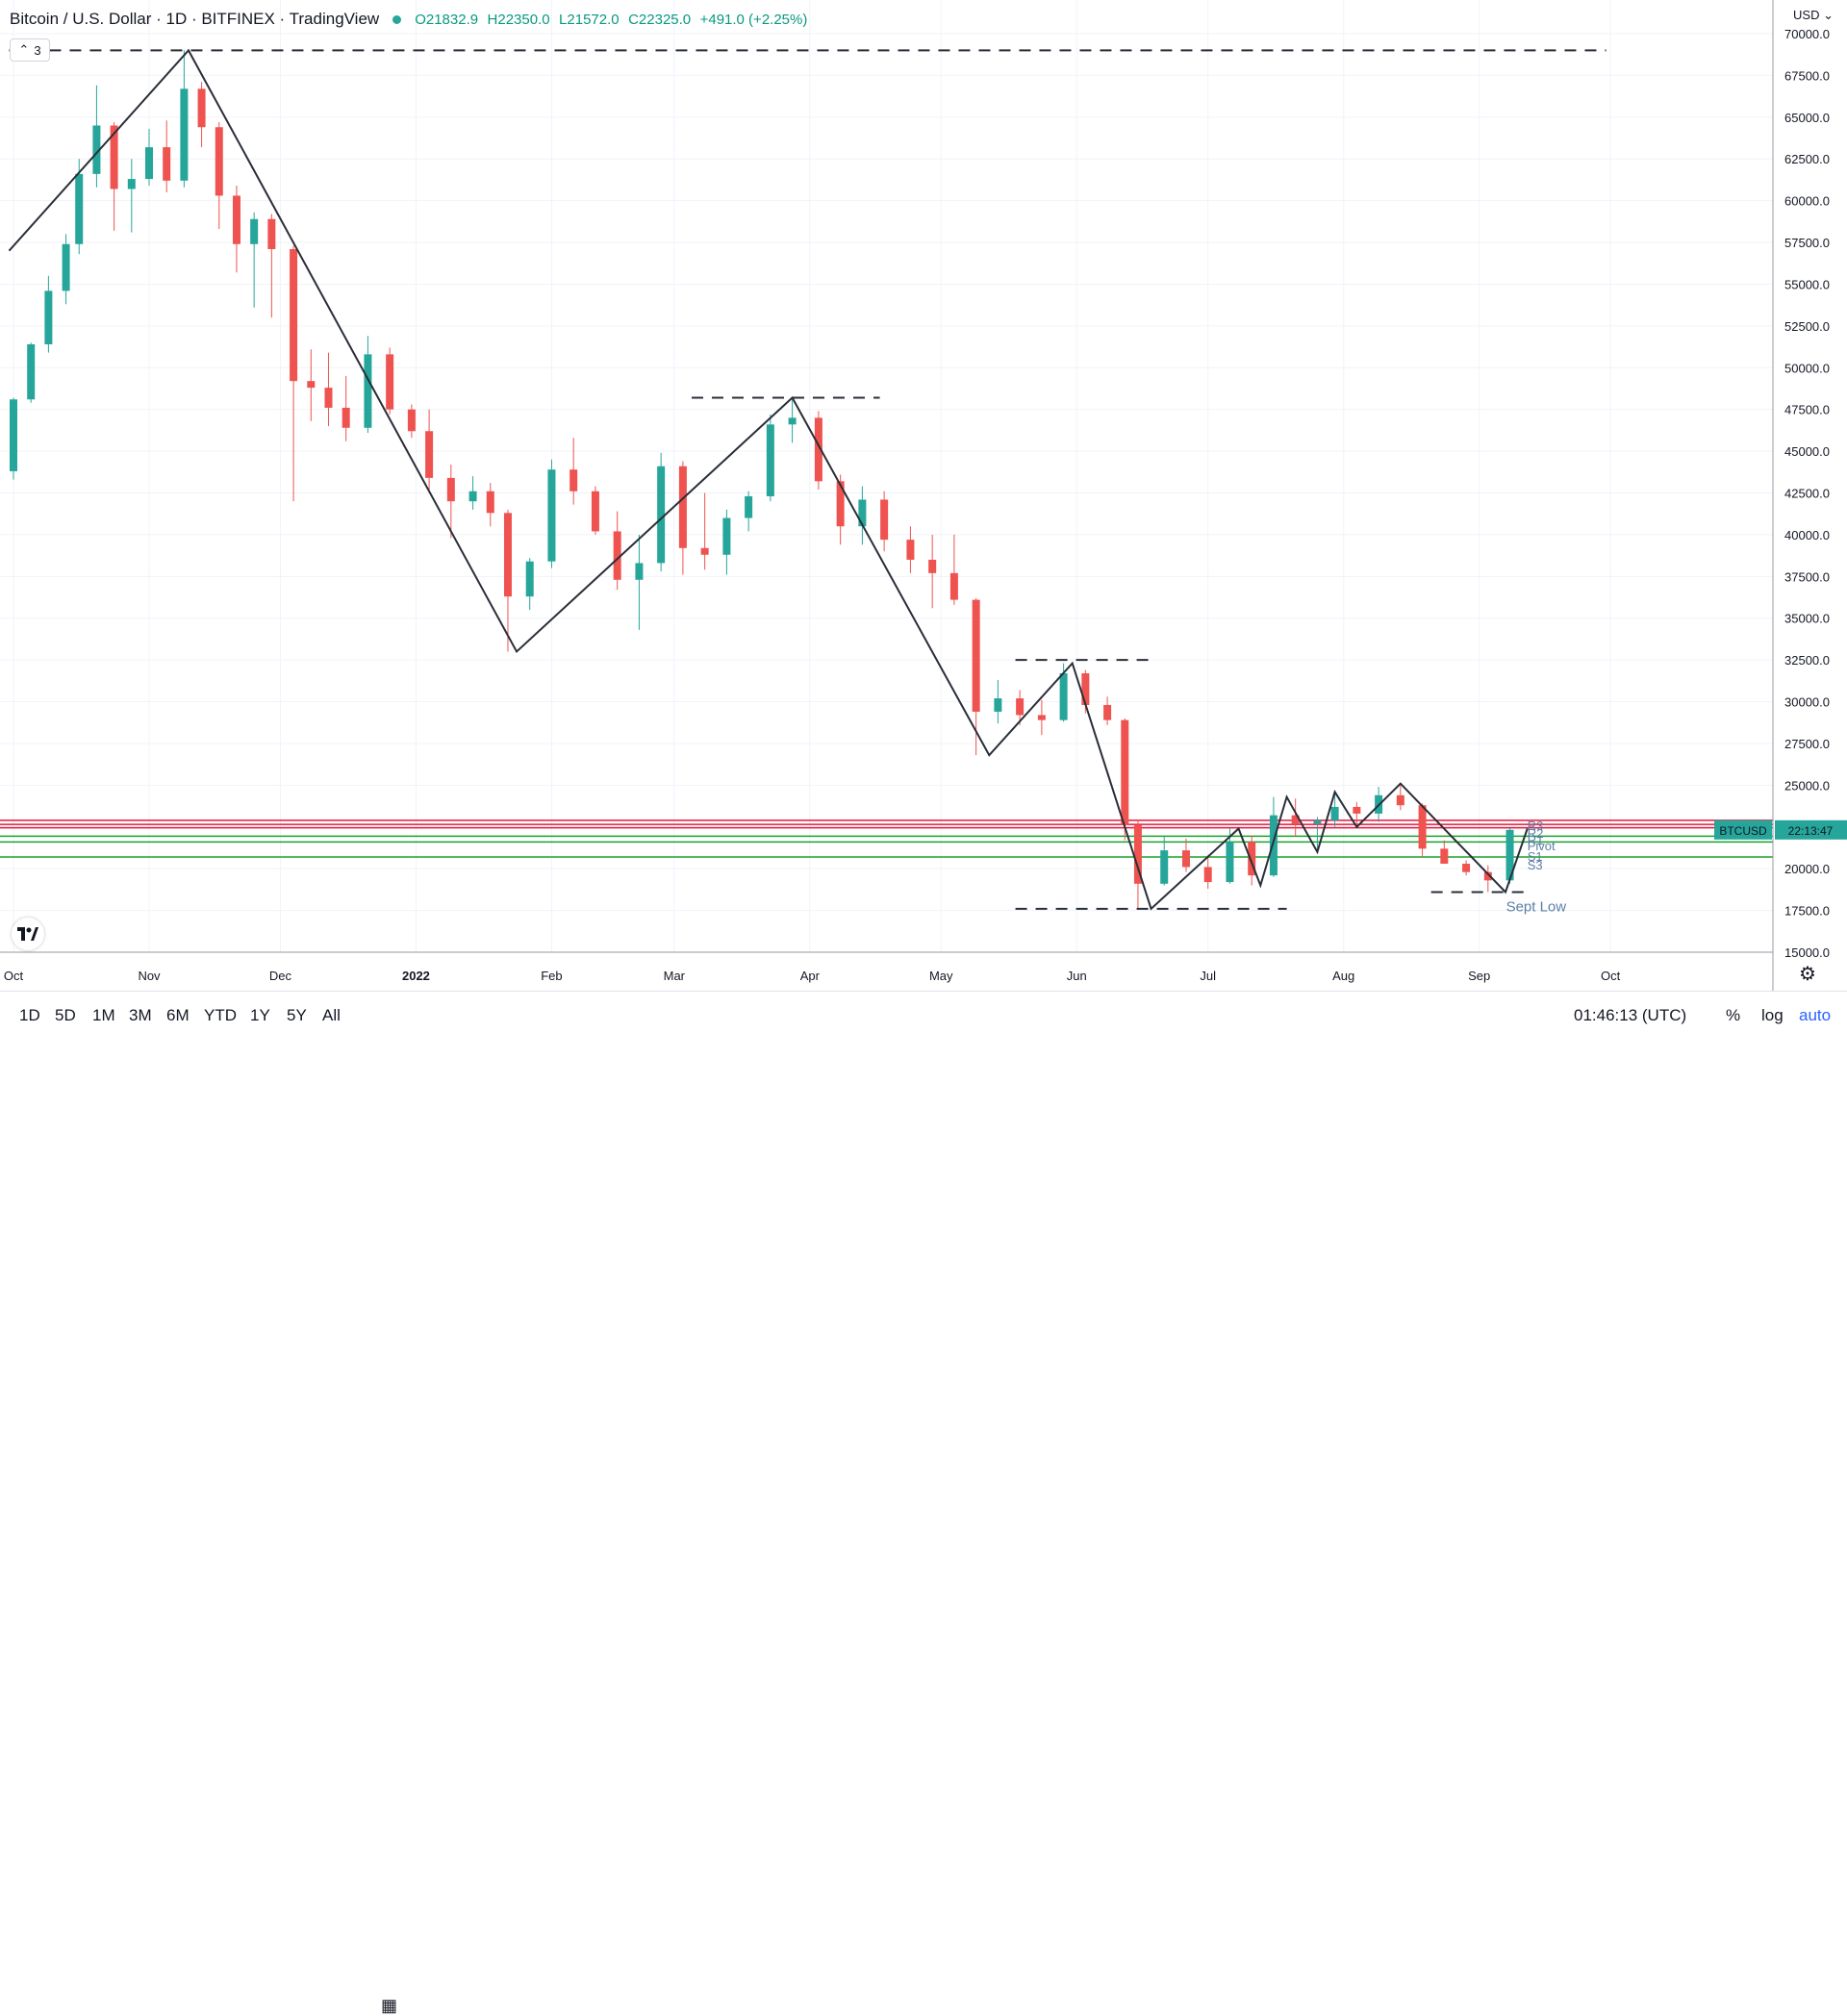  I want to click on x-tick-label: Apr, so click(811, 976).